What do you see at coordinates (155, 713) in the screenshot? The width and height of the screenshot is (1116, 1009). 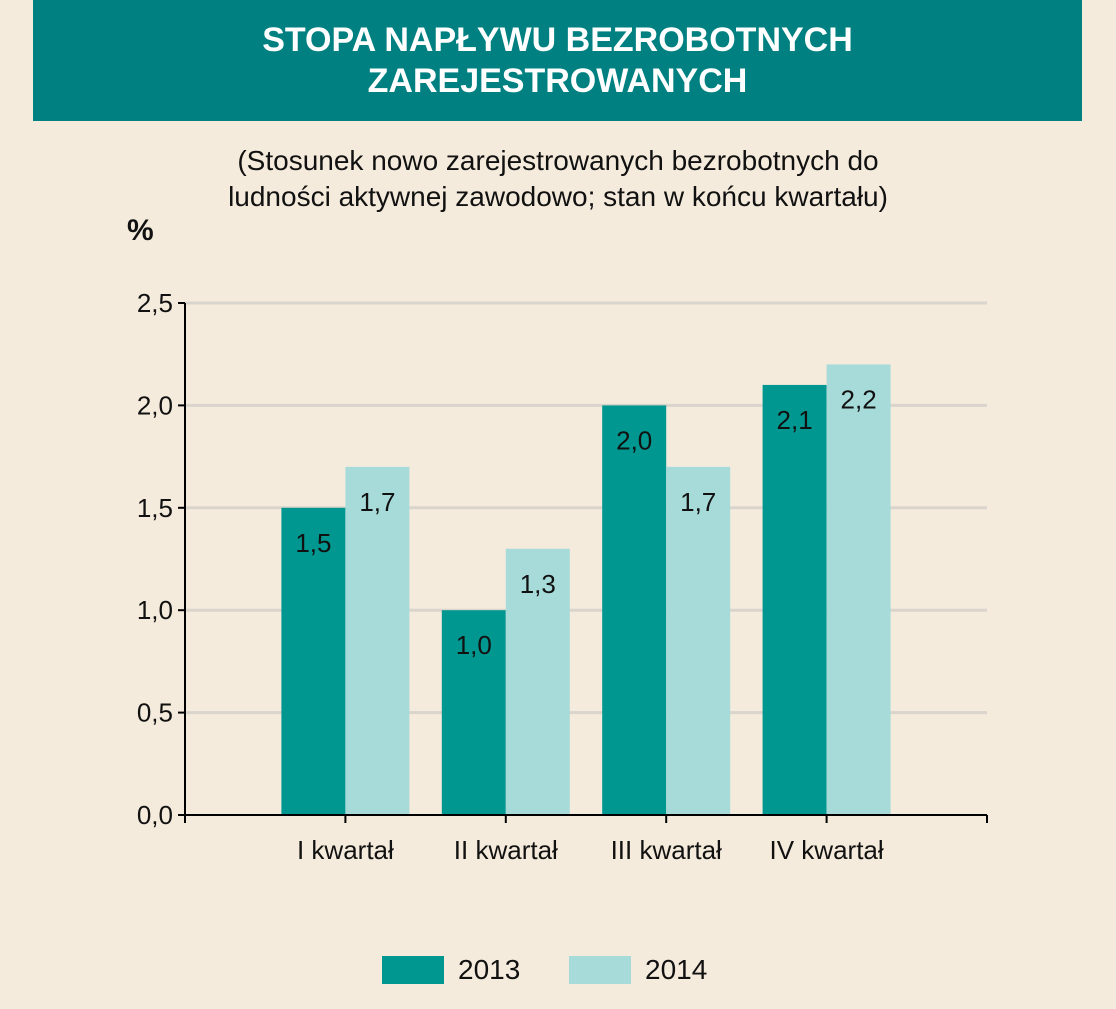 I see `y-tick-label: 0,5` at bounding box center [155, 713].